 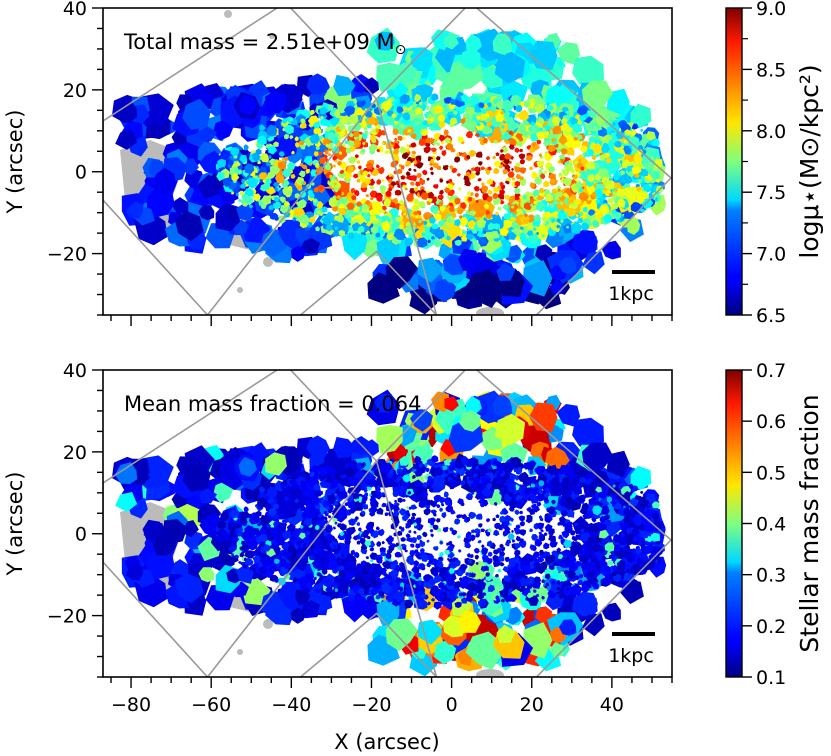 What do you see at coordinates (771, 193) in the screenshot?
I see `colorbar-tick-label: 7.5` at bounding box center [771, 193].